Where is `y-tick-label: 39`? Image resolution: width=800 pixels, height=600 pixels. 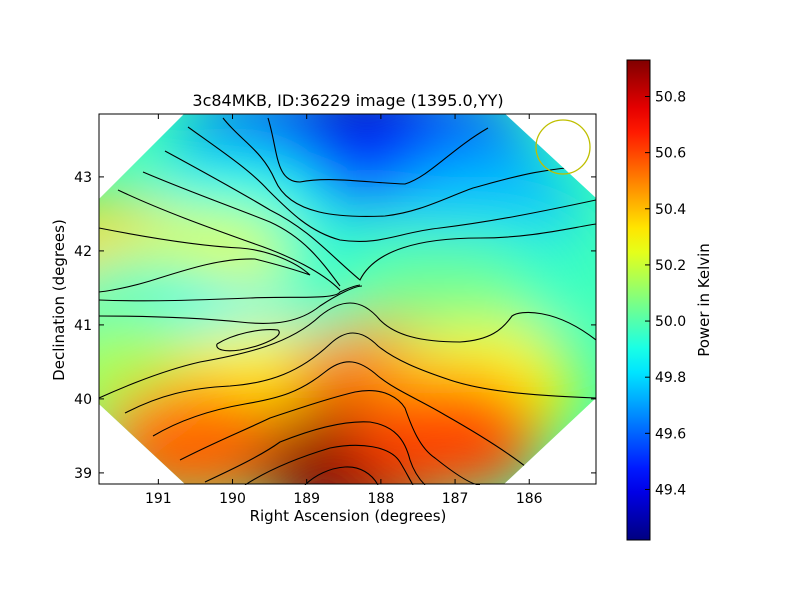 y-tick-label: 39 is located at coordinates (83, 474).